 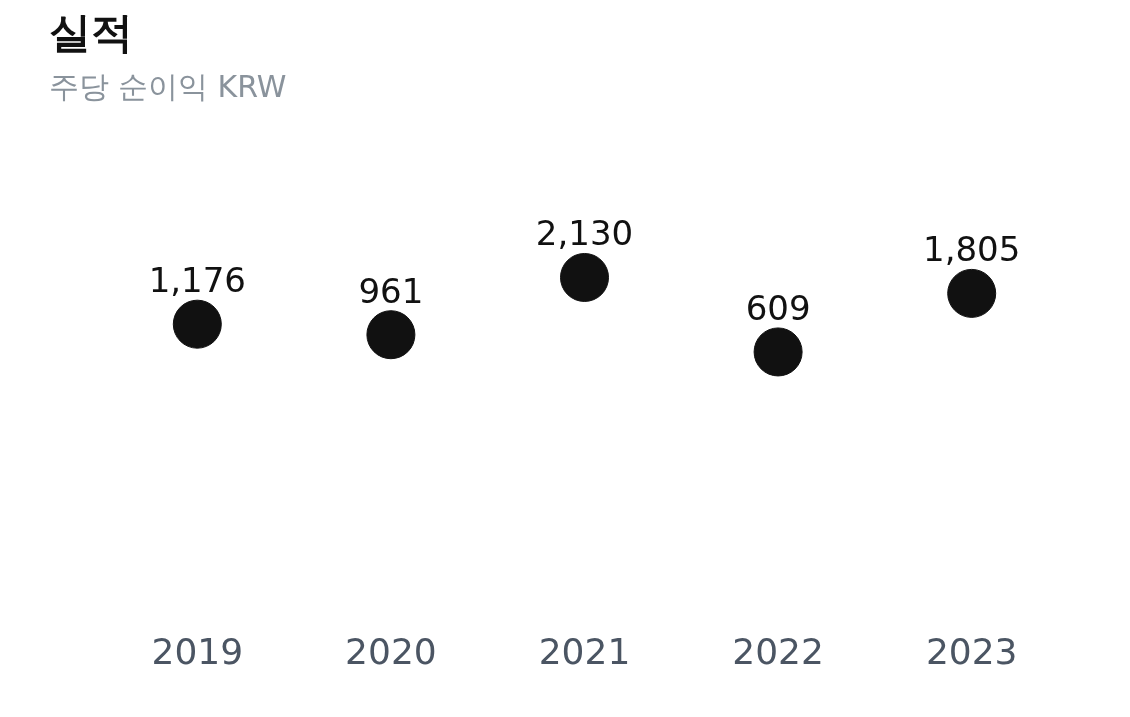 What do you see at coordinates (778, 651) in the screenshot?
I see `x-tick-label: 2022` at bounding box center [778, 651].